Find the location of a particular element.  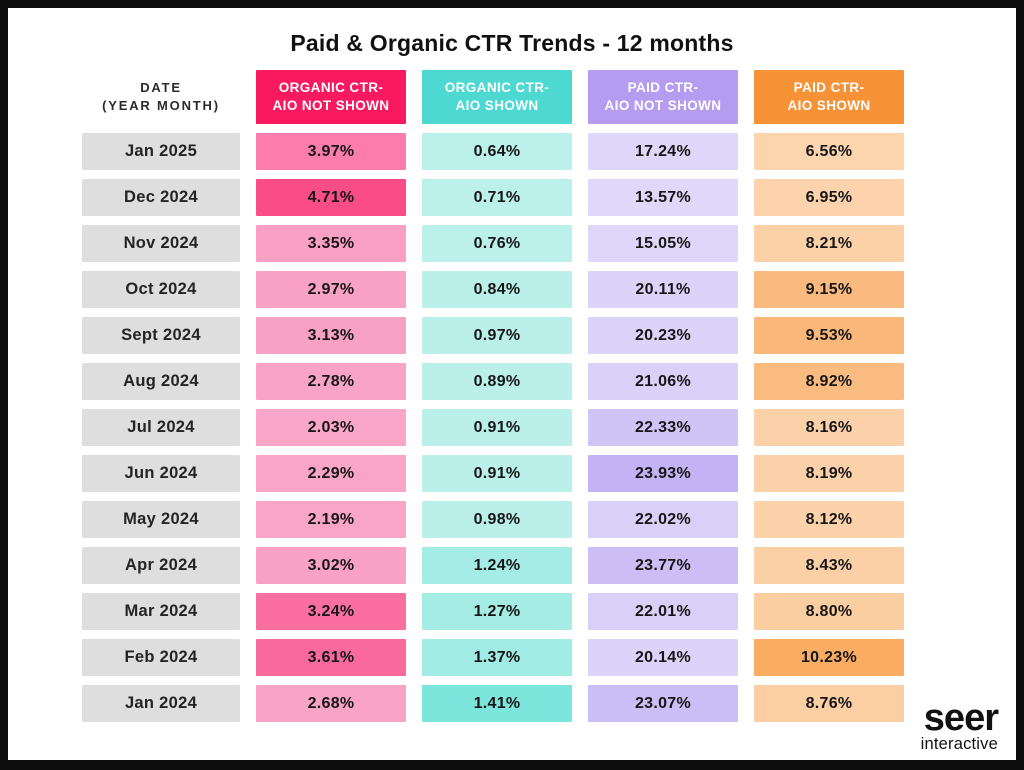

date-cell: Nov 2024 is located at coordinates (161, 244).